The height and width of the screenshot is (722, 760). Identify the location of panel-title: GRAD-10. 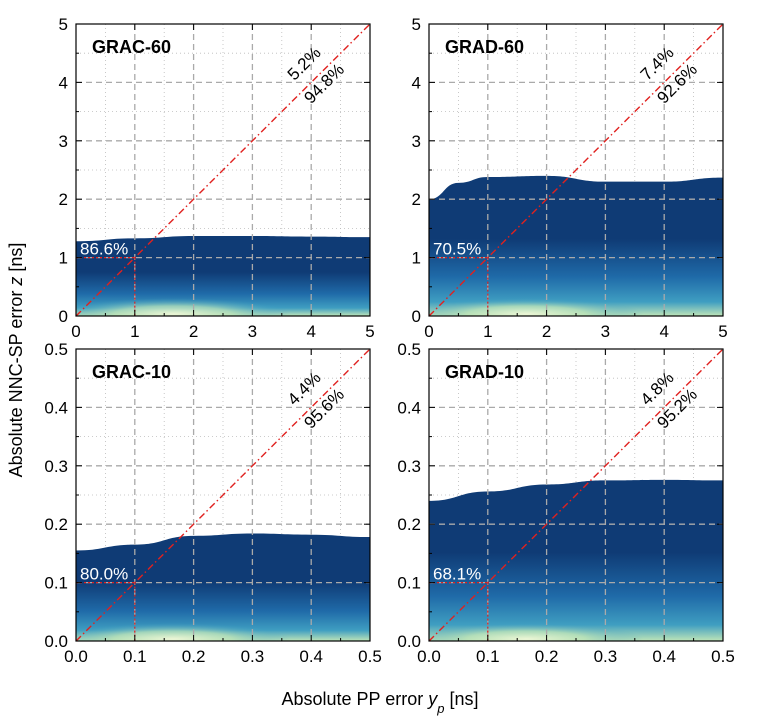
(484, 372).